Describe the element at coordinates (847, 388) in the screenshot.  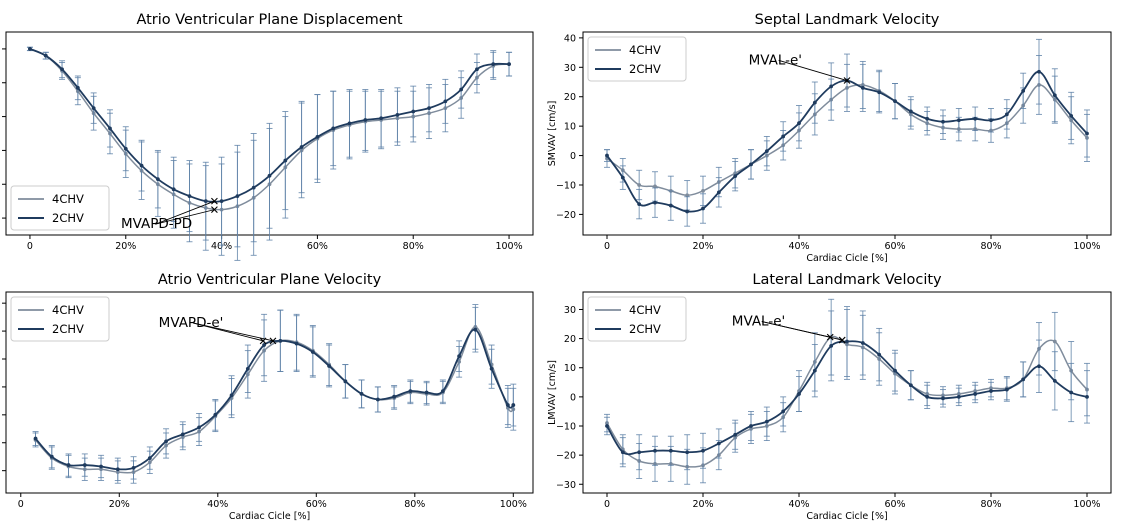
I see `series-2chv` at that location.